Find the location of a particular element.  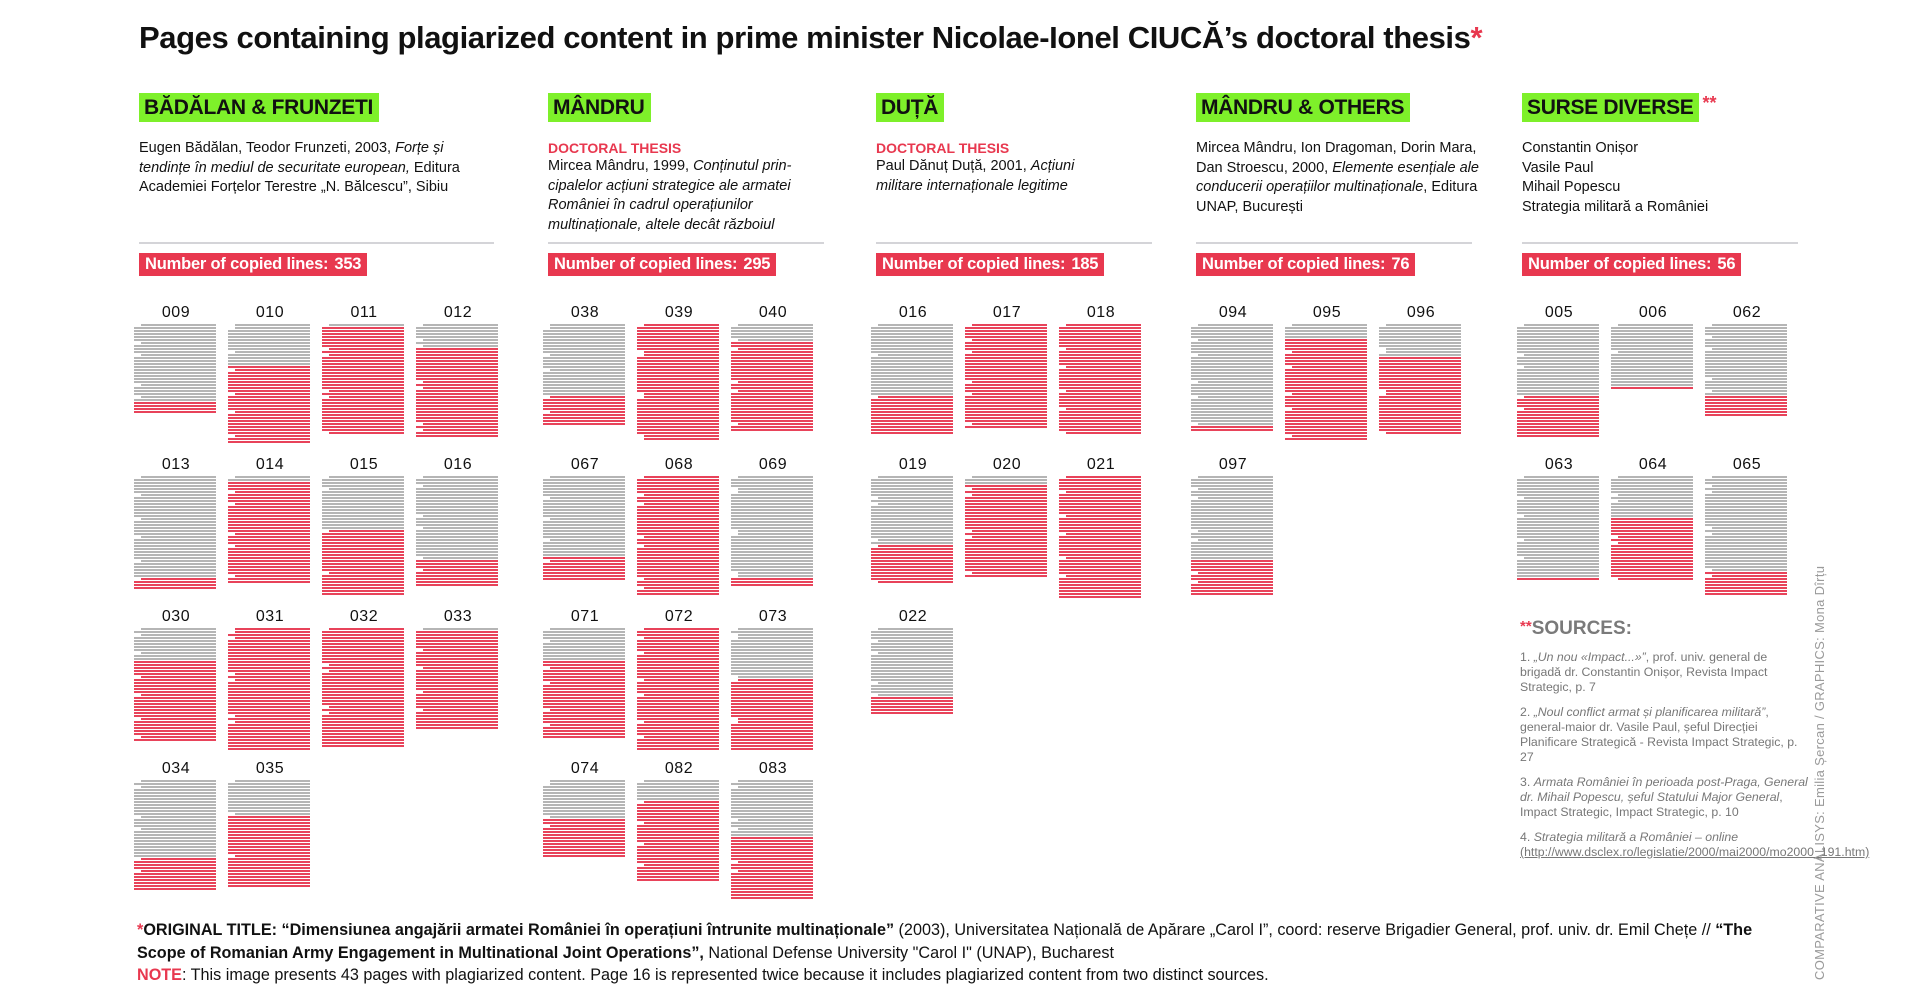

thesis-page: 005 is located at coordinates (1559, 370).